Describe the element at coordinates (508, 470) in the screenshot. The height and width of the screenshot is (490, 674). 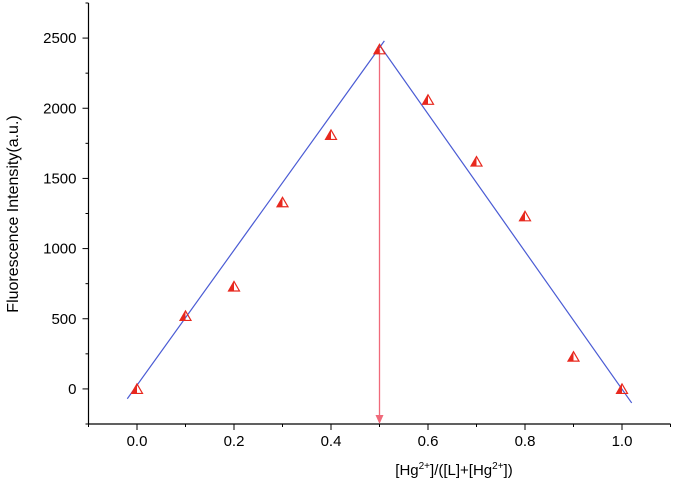
I see `x-label-text: ])` at that location.